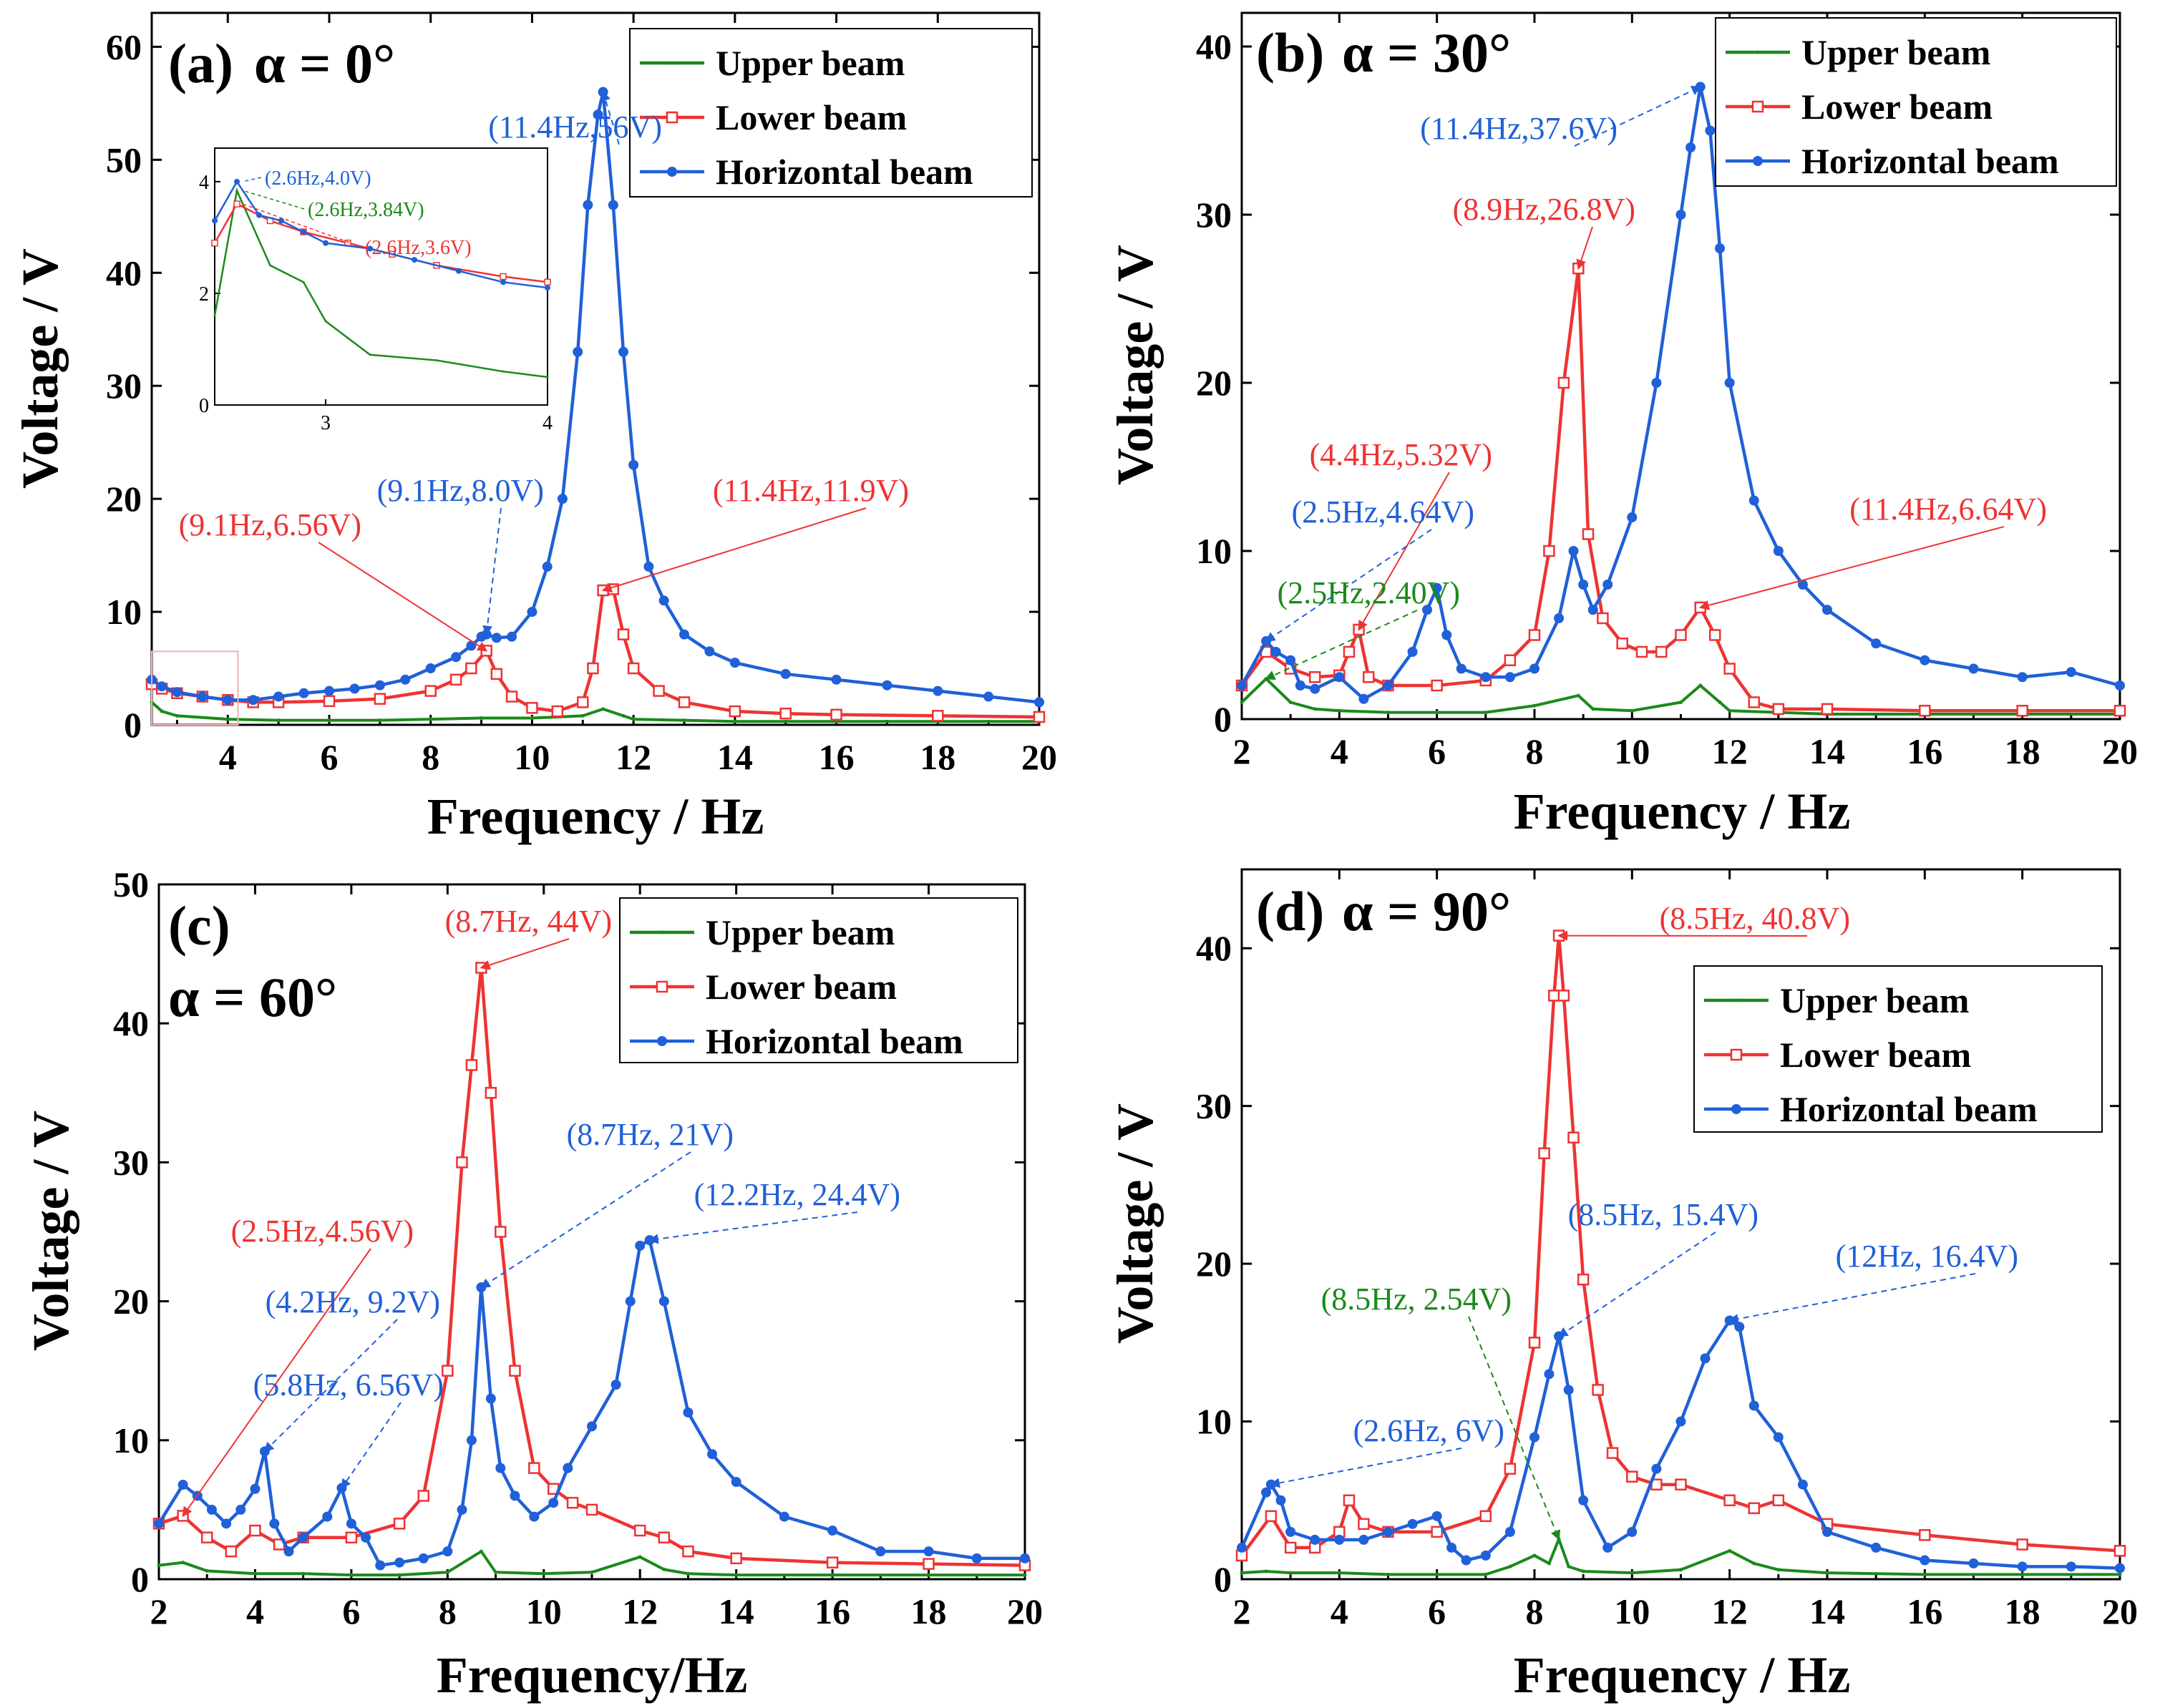  Describe the element at coordinates (461, 490) in the screenshot. I see `annotation-label: (9.1Hz,8.0V)` at that location.